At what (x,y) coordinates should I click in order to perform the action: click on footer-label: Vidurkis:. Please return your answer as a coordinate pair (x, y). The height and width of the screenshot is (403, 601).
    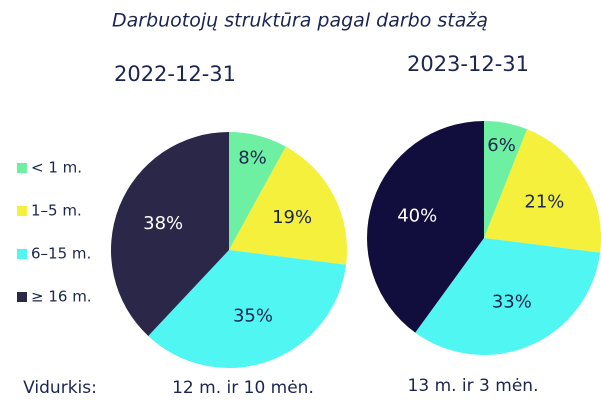
    Looking at the image, I should click on (60, 388).